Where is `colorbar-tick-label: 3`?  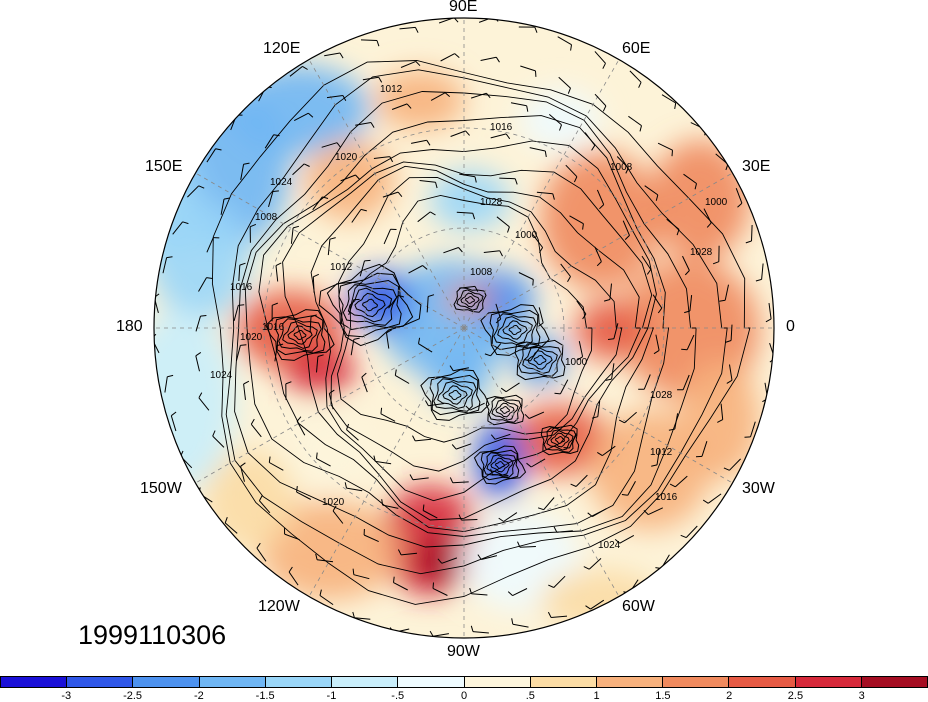
colorbar-tick-label: 3 is located at coordinates (861, 696).